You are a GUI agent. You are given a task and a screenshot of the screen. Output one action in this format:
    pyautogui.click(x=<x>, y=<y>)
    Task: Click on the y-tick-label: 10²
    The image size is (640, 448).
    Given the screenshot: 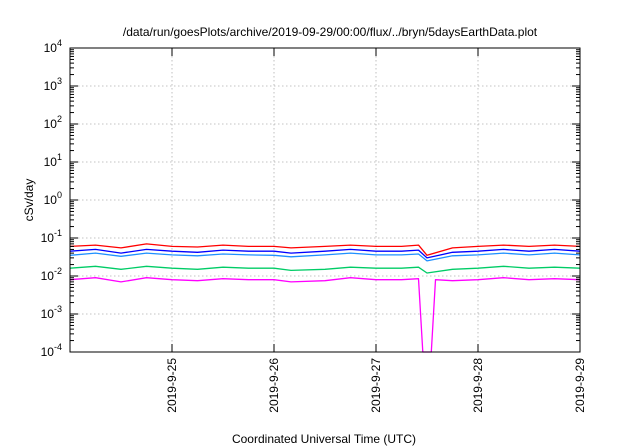 What is the action you would take?
    pyautogui.click(x=53, y=122)
    